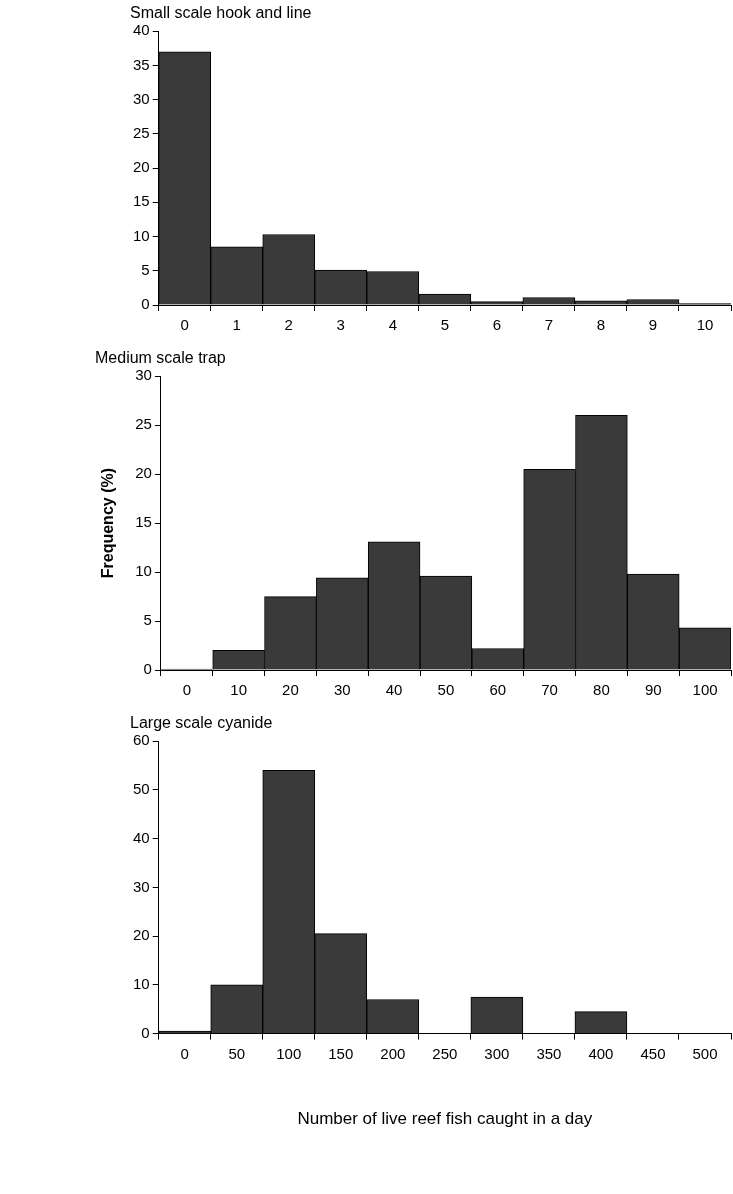 This screenshot has height=1194, width=733. I want to click on y-tick-label: 35, so click(141, 64).